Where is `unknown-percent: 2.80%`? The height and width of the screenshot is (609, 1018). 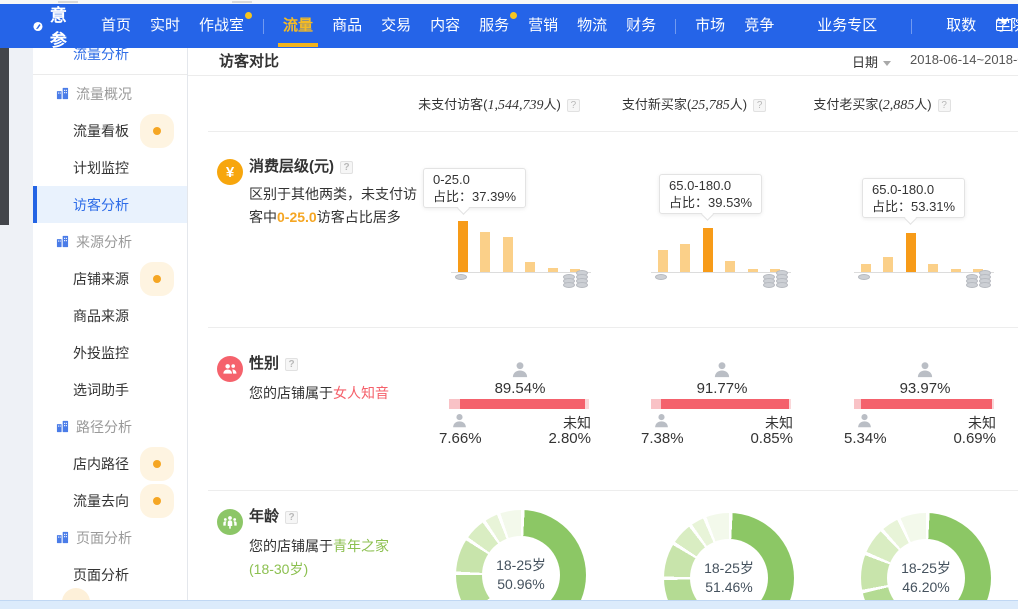 unknown-percent: 2.80% is located at coordinates (569, 438).